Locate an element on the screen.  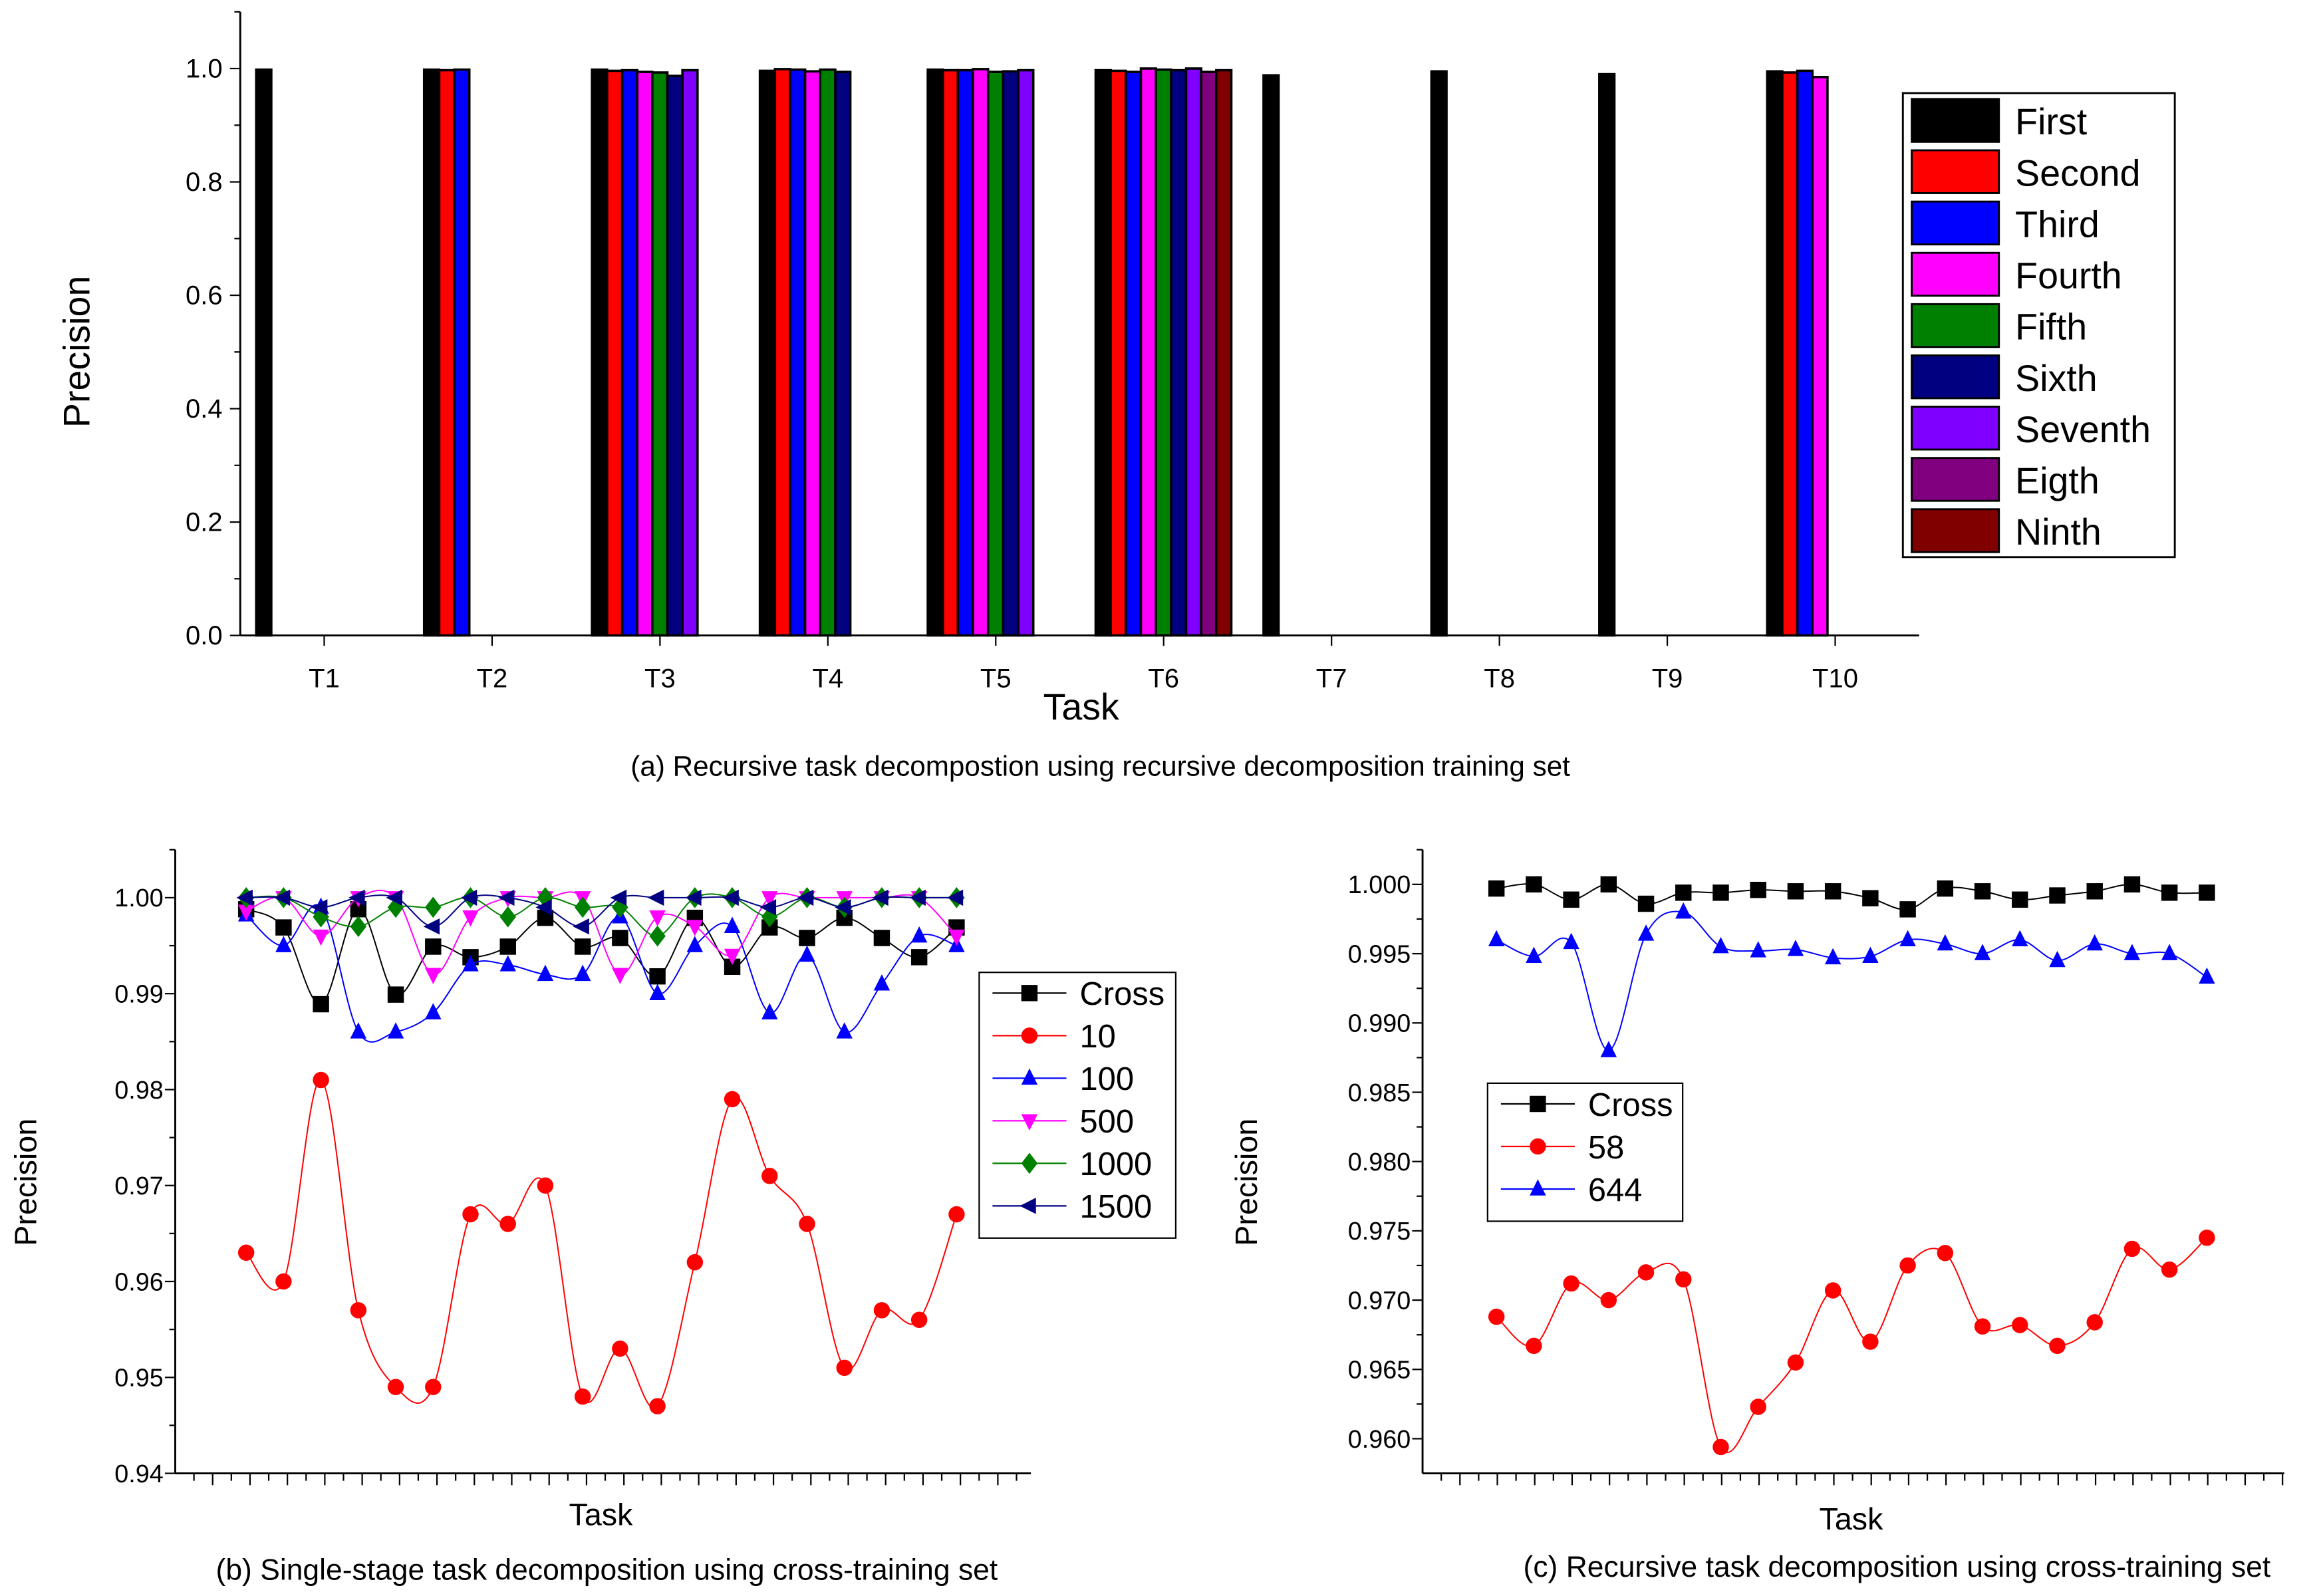
bar-T8-first is located at coordinates (1439, 353).